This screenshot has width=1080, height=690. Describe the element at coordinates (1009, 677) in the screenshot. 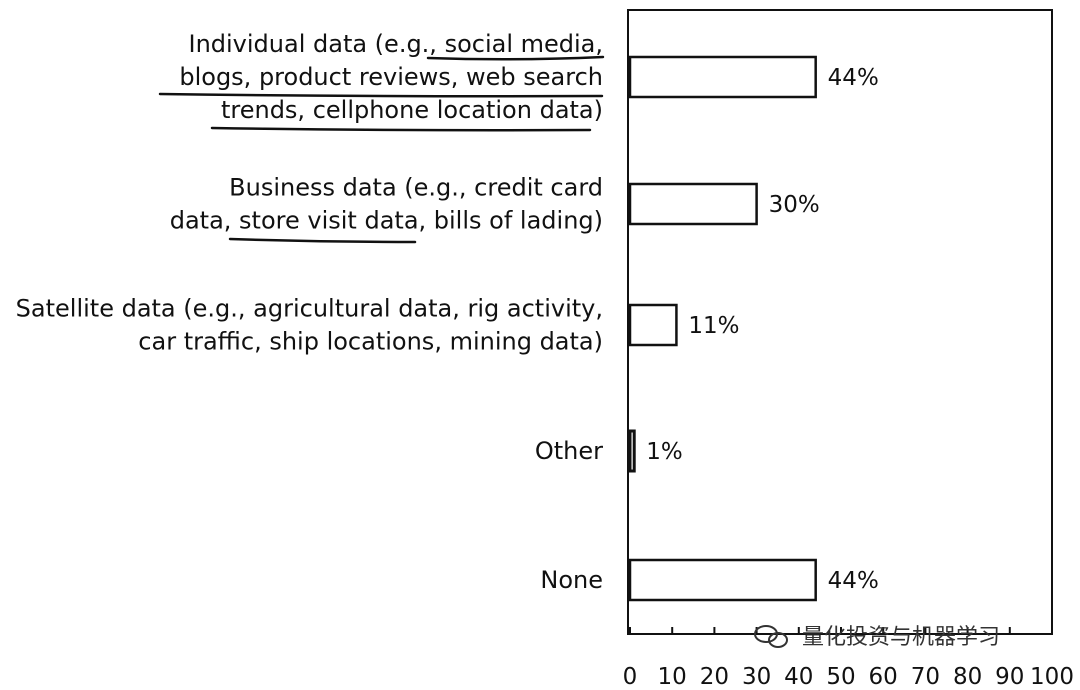

I see `x-tick-label: 90` at that location.